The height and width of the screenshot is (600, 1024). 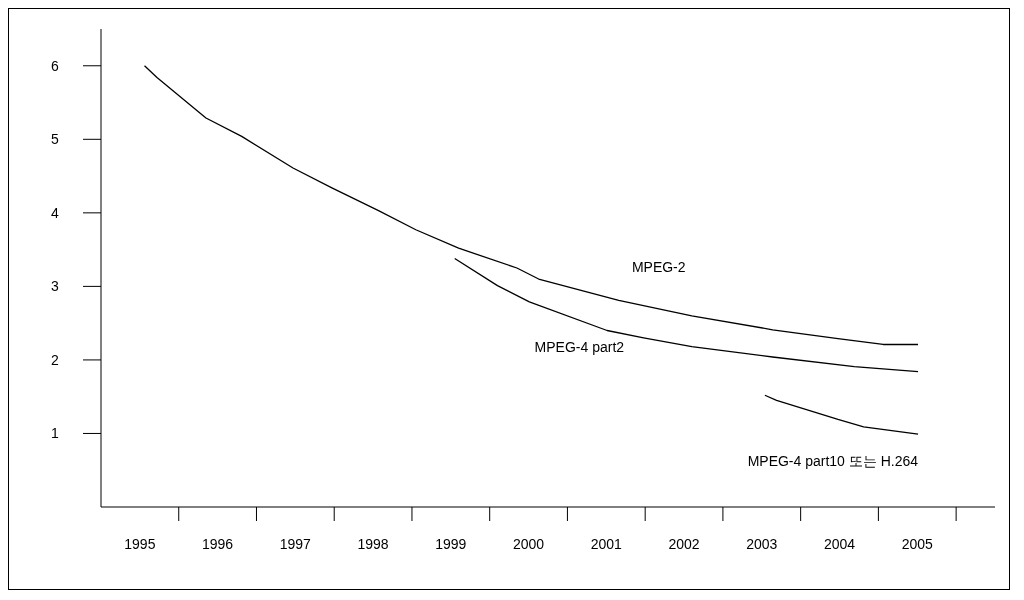 What do you see at coordinates (579, 346) in the screenshot?
I see `series-label: MPEG-4 part2` at bounding box center [579, 346].